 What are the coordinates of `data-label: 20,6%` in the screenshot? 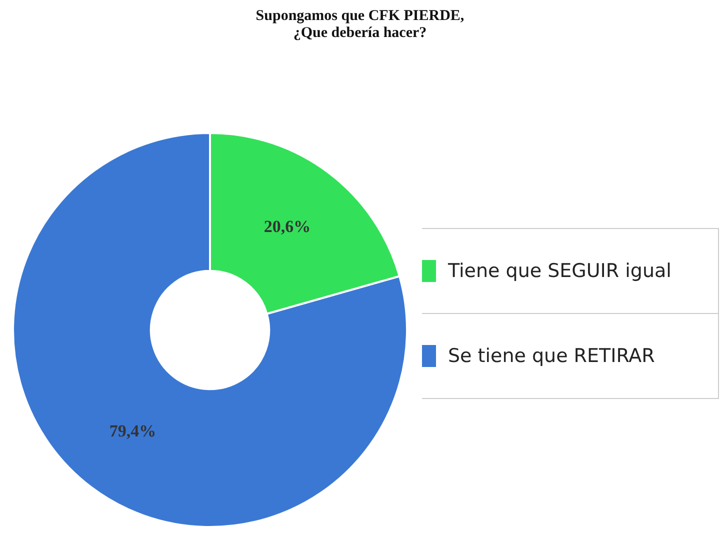 It's located at (287, 226).